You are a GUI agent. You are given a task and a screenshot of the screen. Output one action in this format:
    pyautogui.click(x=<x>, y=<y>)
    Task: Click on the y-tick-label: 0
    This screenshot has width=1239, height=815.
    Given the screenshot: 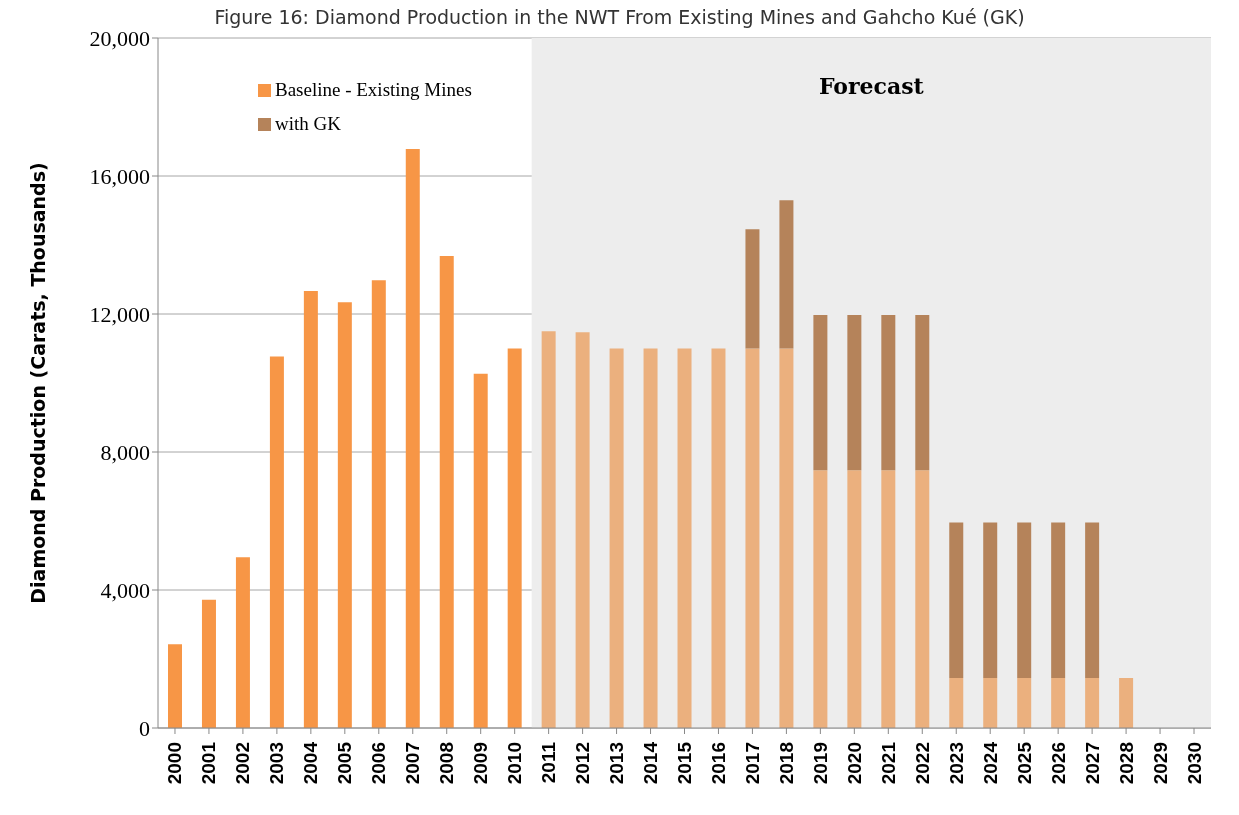 What is the action you would take?
    pyautogui.click(x=144, y=728)
    